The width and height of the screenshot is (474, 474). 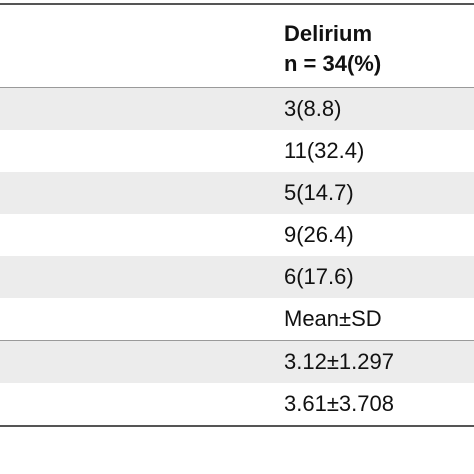 What do you see at coordinates (237, 277) in the screenshot?
I see `table-row: 6(17.6)` at bounding box center [237, 277].